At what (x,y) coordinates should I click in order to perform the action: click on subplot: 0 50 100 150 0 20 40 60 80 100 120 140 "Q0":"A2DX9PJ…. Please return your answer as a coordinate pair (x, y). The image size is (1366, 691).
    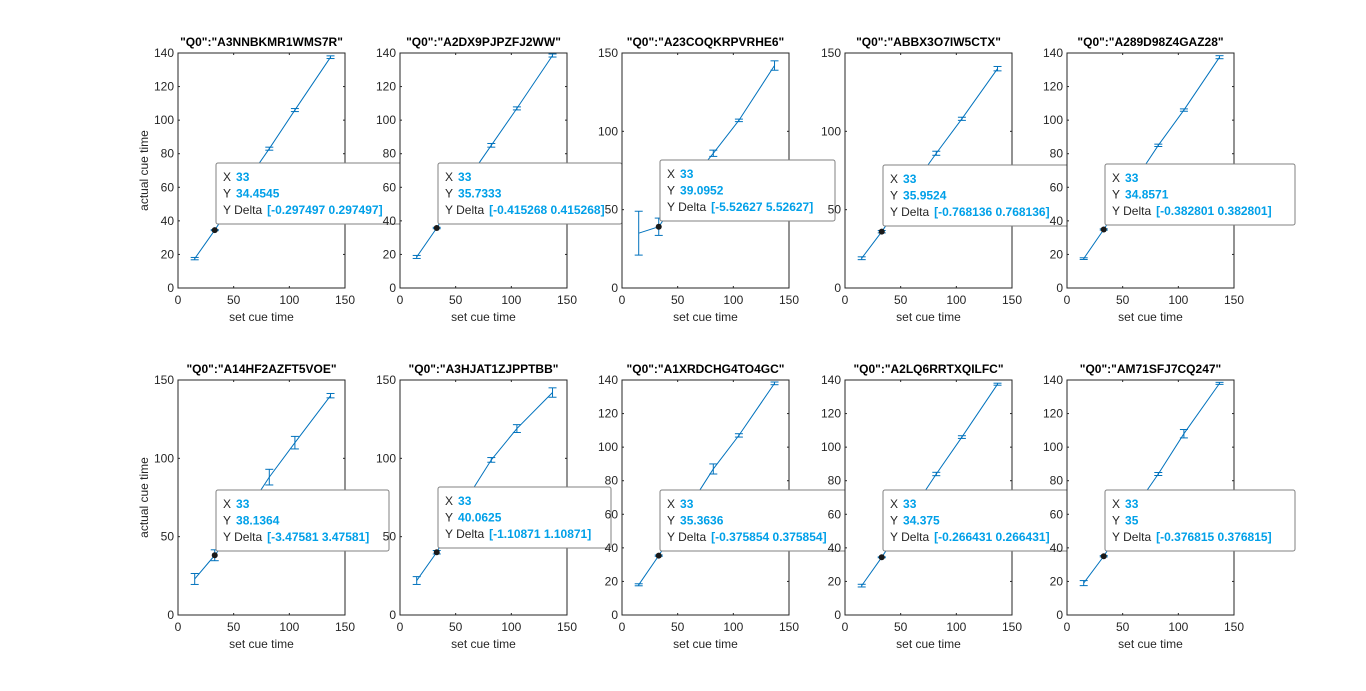
    Looking at the image, I should click on (491, 179).